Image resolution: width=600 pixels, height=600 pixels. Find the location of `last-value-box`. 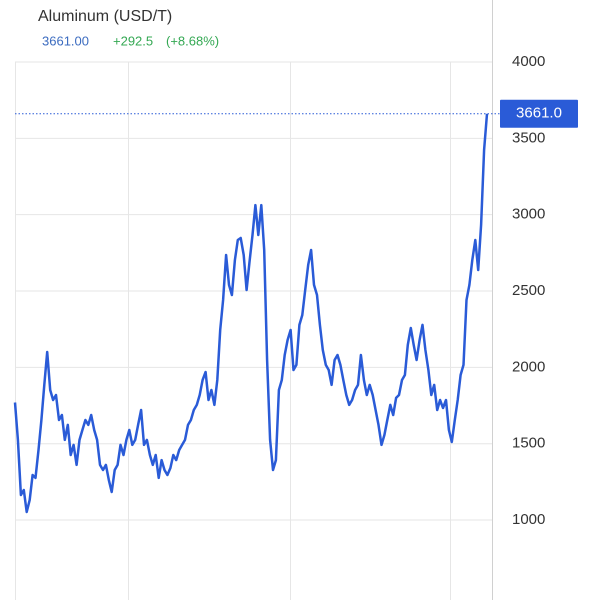

last-value-box is located at coordinates (539, 113).